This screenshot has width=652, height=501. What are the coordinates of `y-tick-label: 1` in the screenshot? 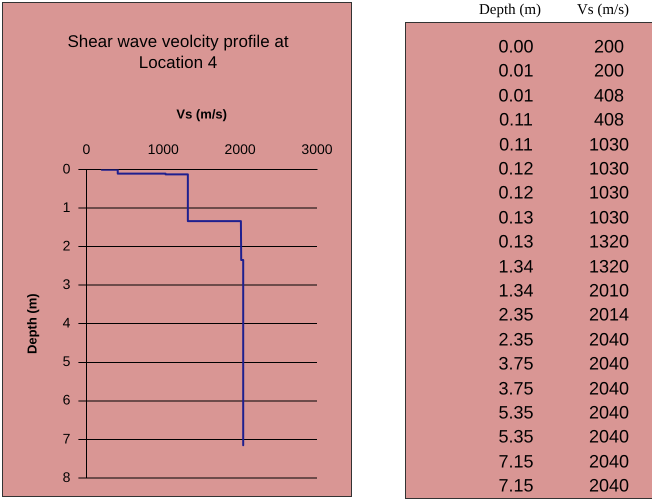 It's located at (66, 206).